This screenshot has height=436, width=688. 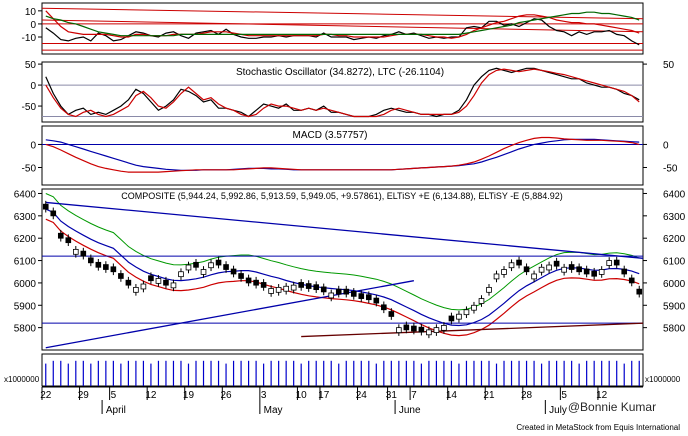 I want to click on x-day-label: 7, so click(x=414, y=395).